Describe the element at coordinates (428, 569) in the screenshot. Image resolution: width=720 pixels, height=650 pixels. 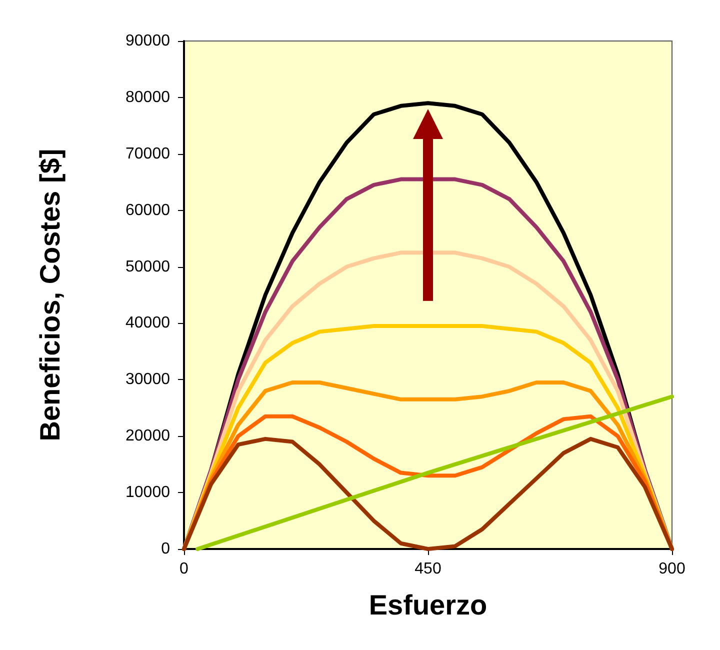
I see `x-tick-label: 450` at that location.